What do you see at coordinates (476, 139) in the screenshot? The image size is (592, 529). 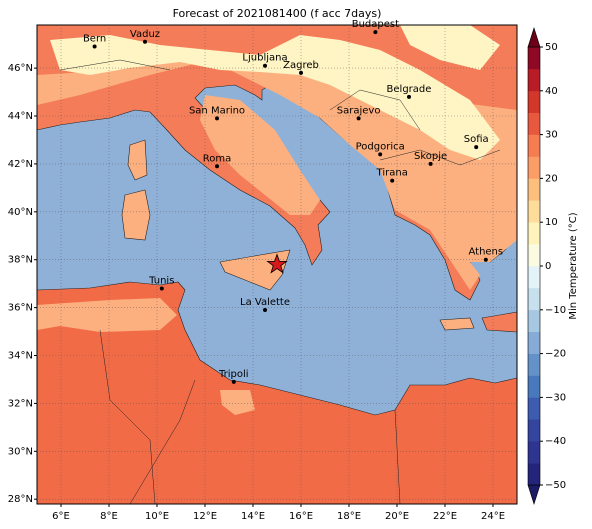 I see `city-label: Sofia` at bounding box center [476, 139].